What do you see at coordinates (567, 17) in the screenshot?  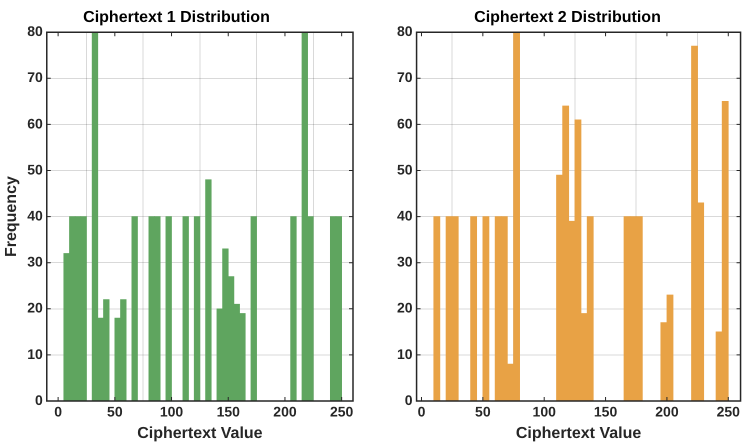 I see `chart-title: Ciphertext 2 Distribution` at bounding box center [567, 17].